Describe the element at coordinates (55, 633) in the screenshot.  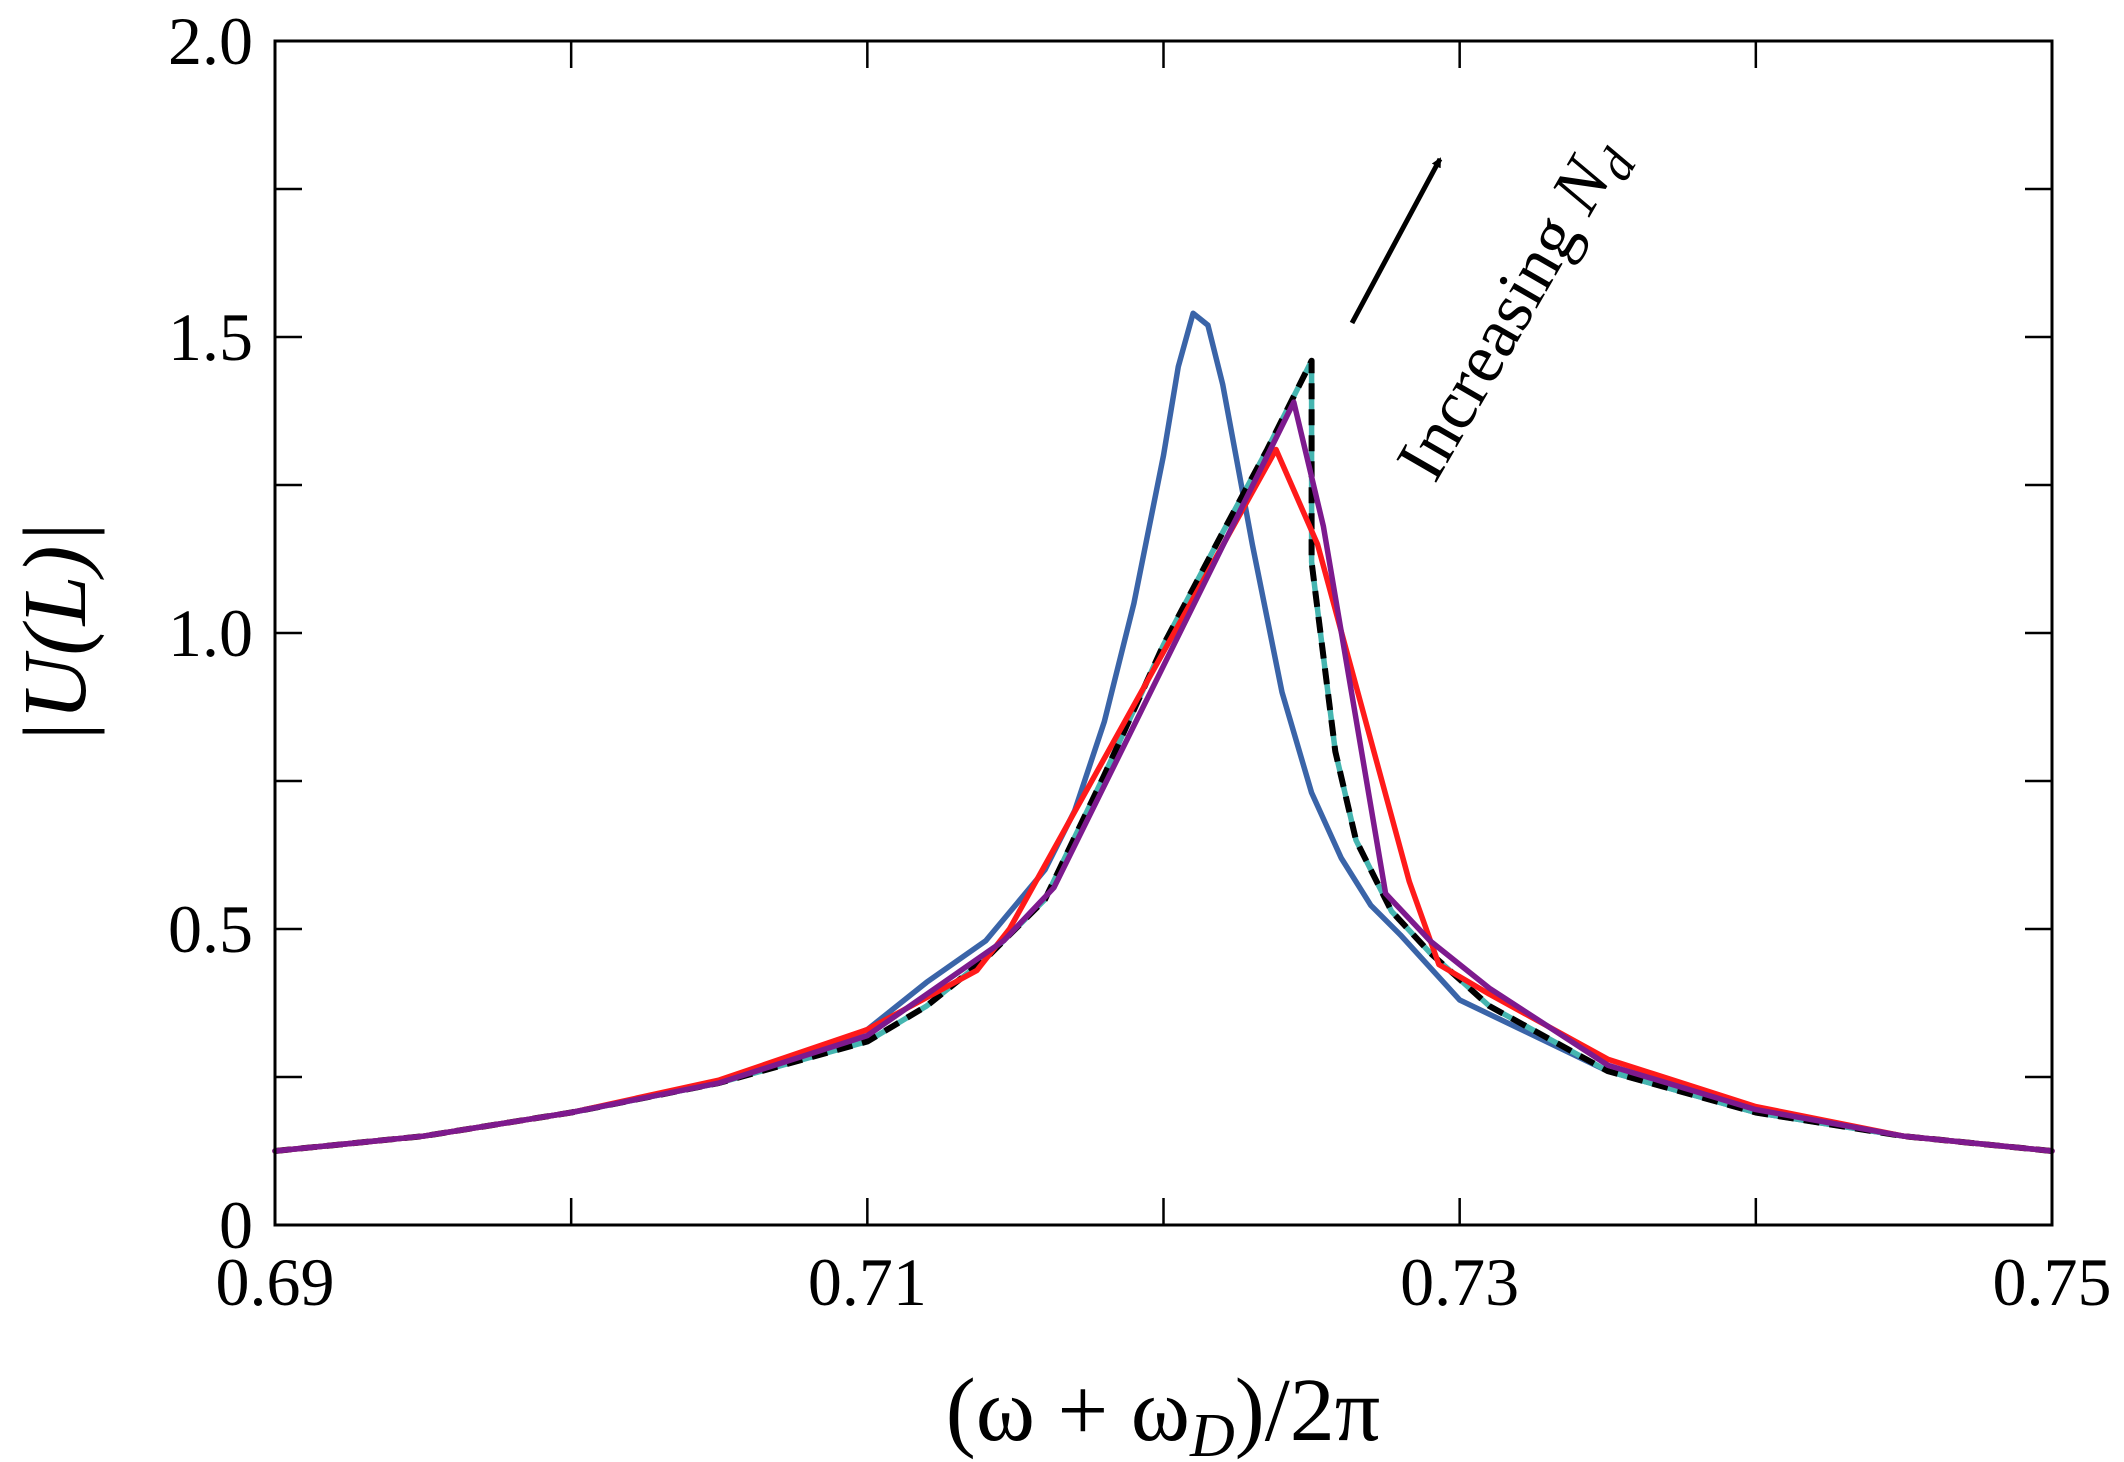
I see `y-axis-label: |U(L)|` at that location.